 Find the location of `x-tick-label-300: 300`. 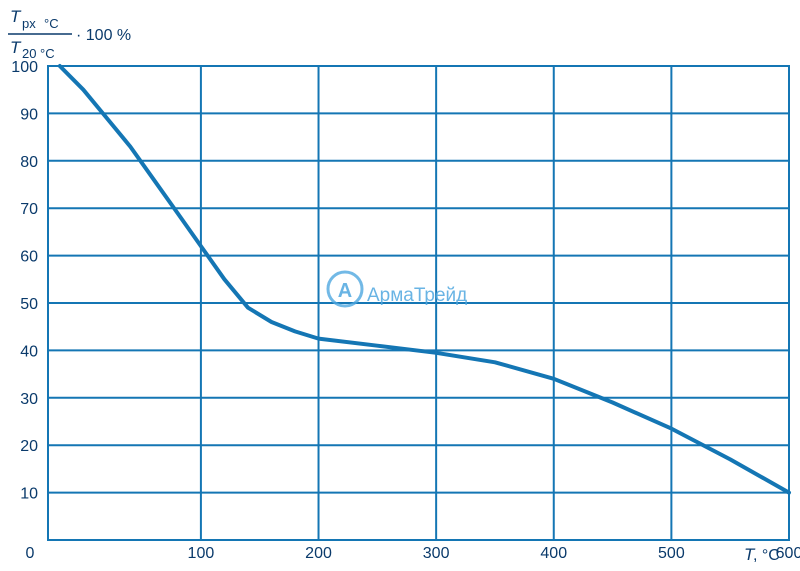

x-tick-label-300: 300 is located at coordinates (436, 553).